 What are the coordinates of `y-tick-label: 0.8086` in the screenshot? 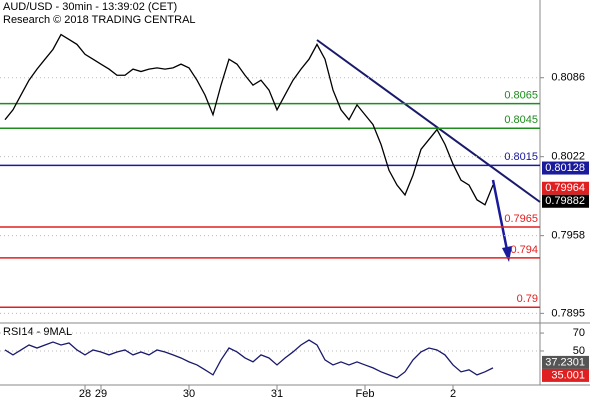 It's located at (568, 78).